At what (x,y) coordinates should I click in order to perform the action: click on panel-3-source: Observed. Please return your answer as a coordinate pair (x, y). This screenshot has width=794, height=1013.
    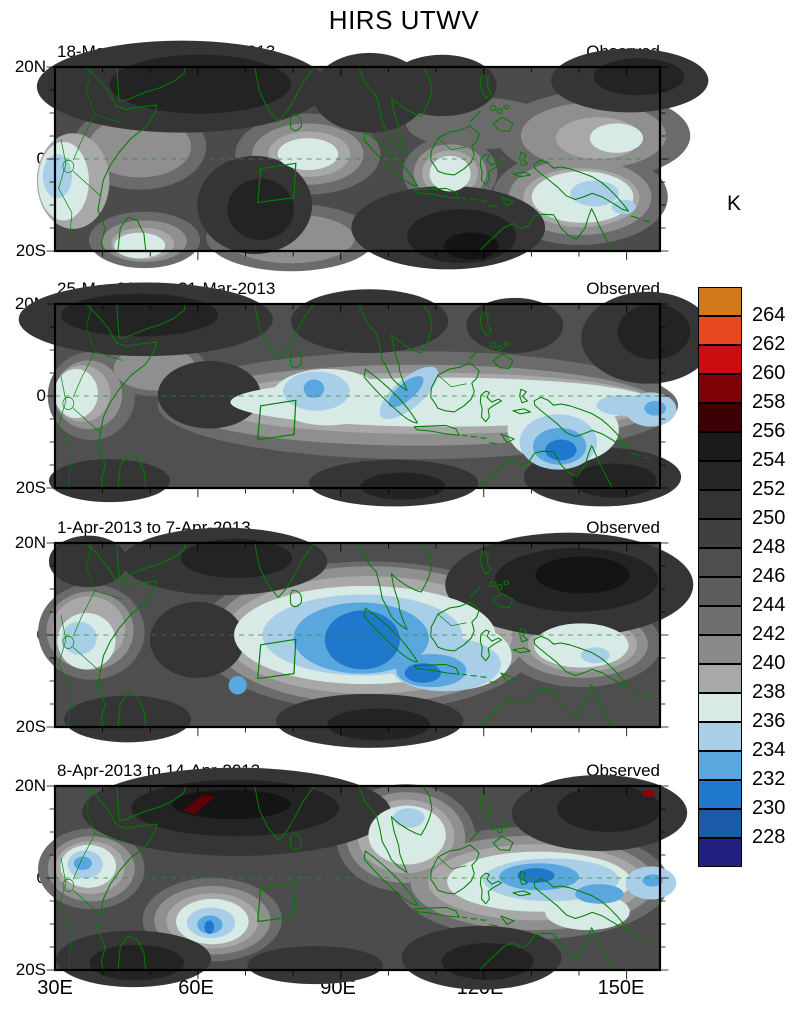
    Looking at the image, I should click on (623, 527).